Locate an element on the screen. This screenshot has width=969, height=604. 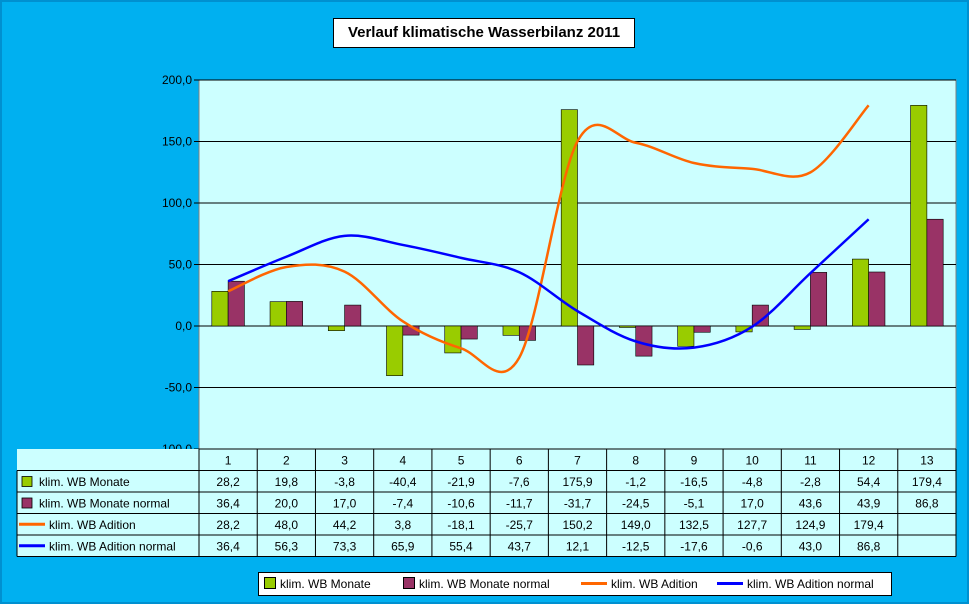
x-tick-label: 2 is located at coordinates (286, 461).